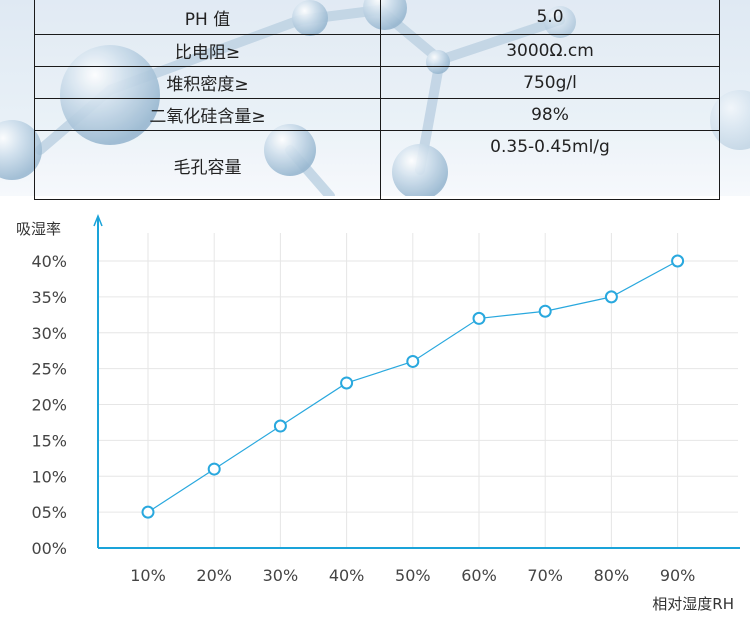 This screenshot has width=750, height=633. I want to click on table-row: PH 值 5.0, so click(377, 17).